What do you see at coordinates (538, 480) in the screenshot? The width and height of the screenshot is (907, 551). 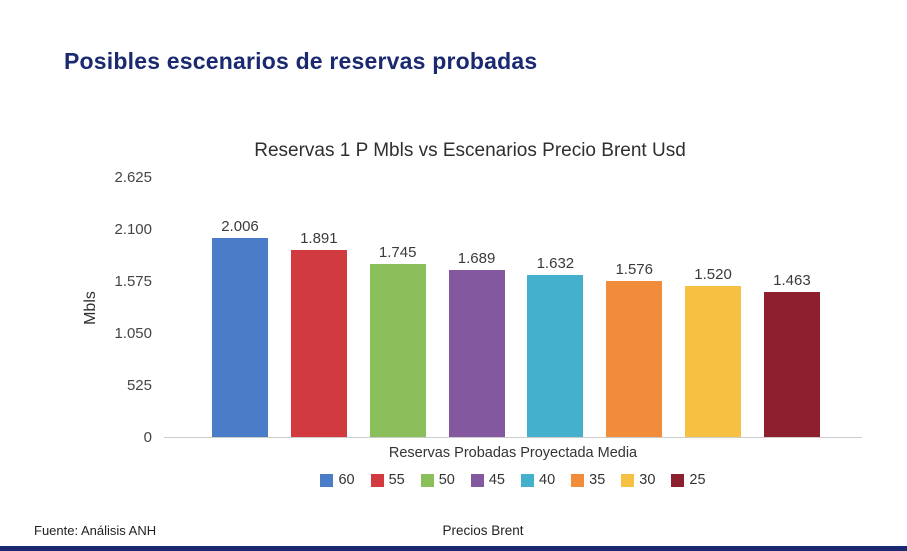 I see `legend-item: 40` at bounding box center [538, 480].